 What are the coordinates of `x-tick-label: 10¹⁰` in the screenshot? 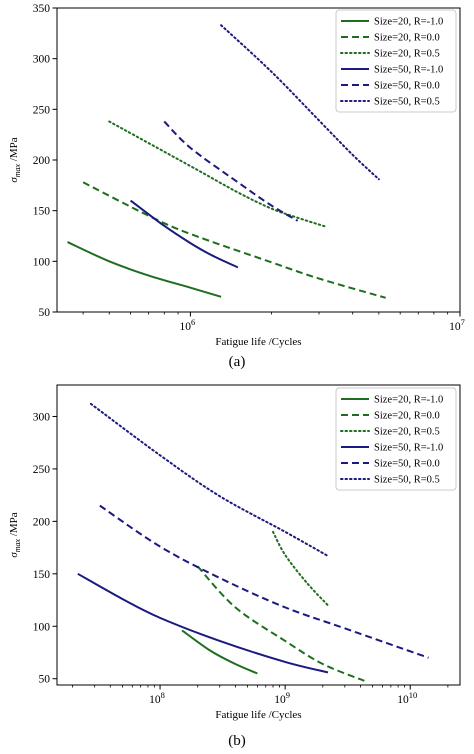 It's located at (407, 698).